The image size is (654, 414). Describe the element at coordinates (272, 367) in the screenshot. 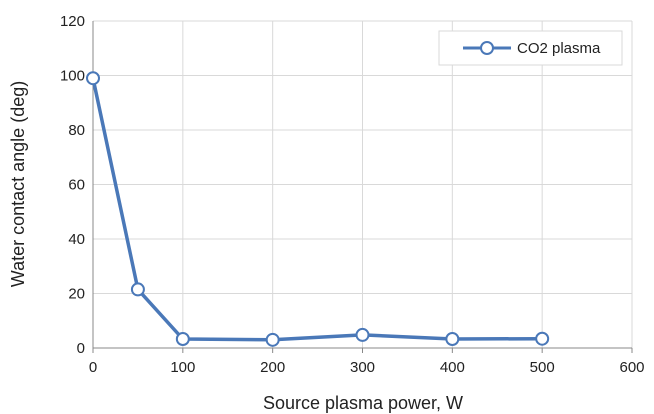

I see `x-tick-label: 200` at that location.